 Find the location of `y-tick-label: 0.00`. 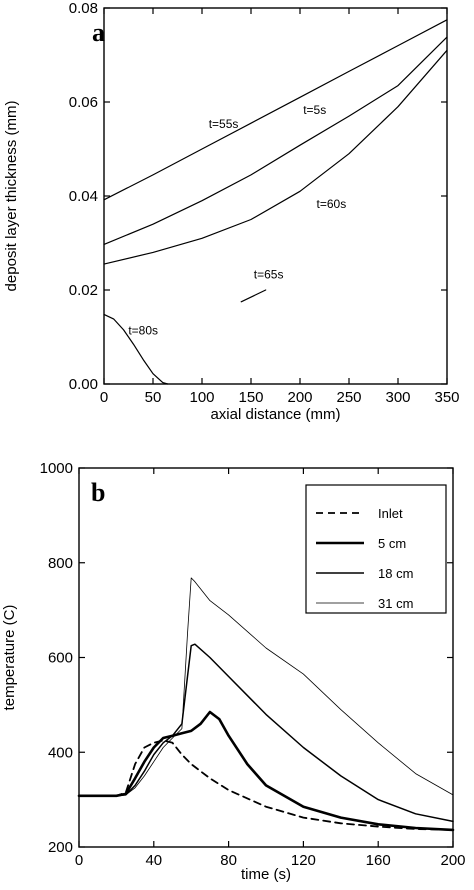

y-tick-label: 0.00 is located at coordinates (83, 384).